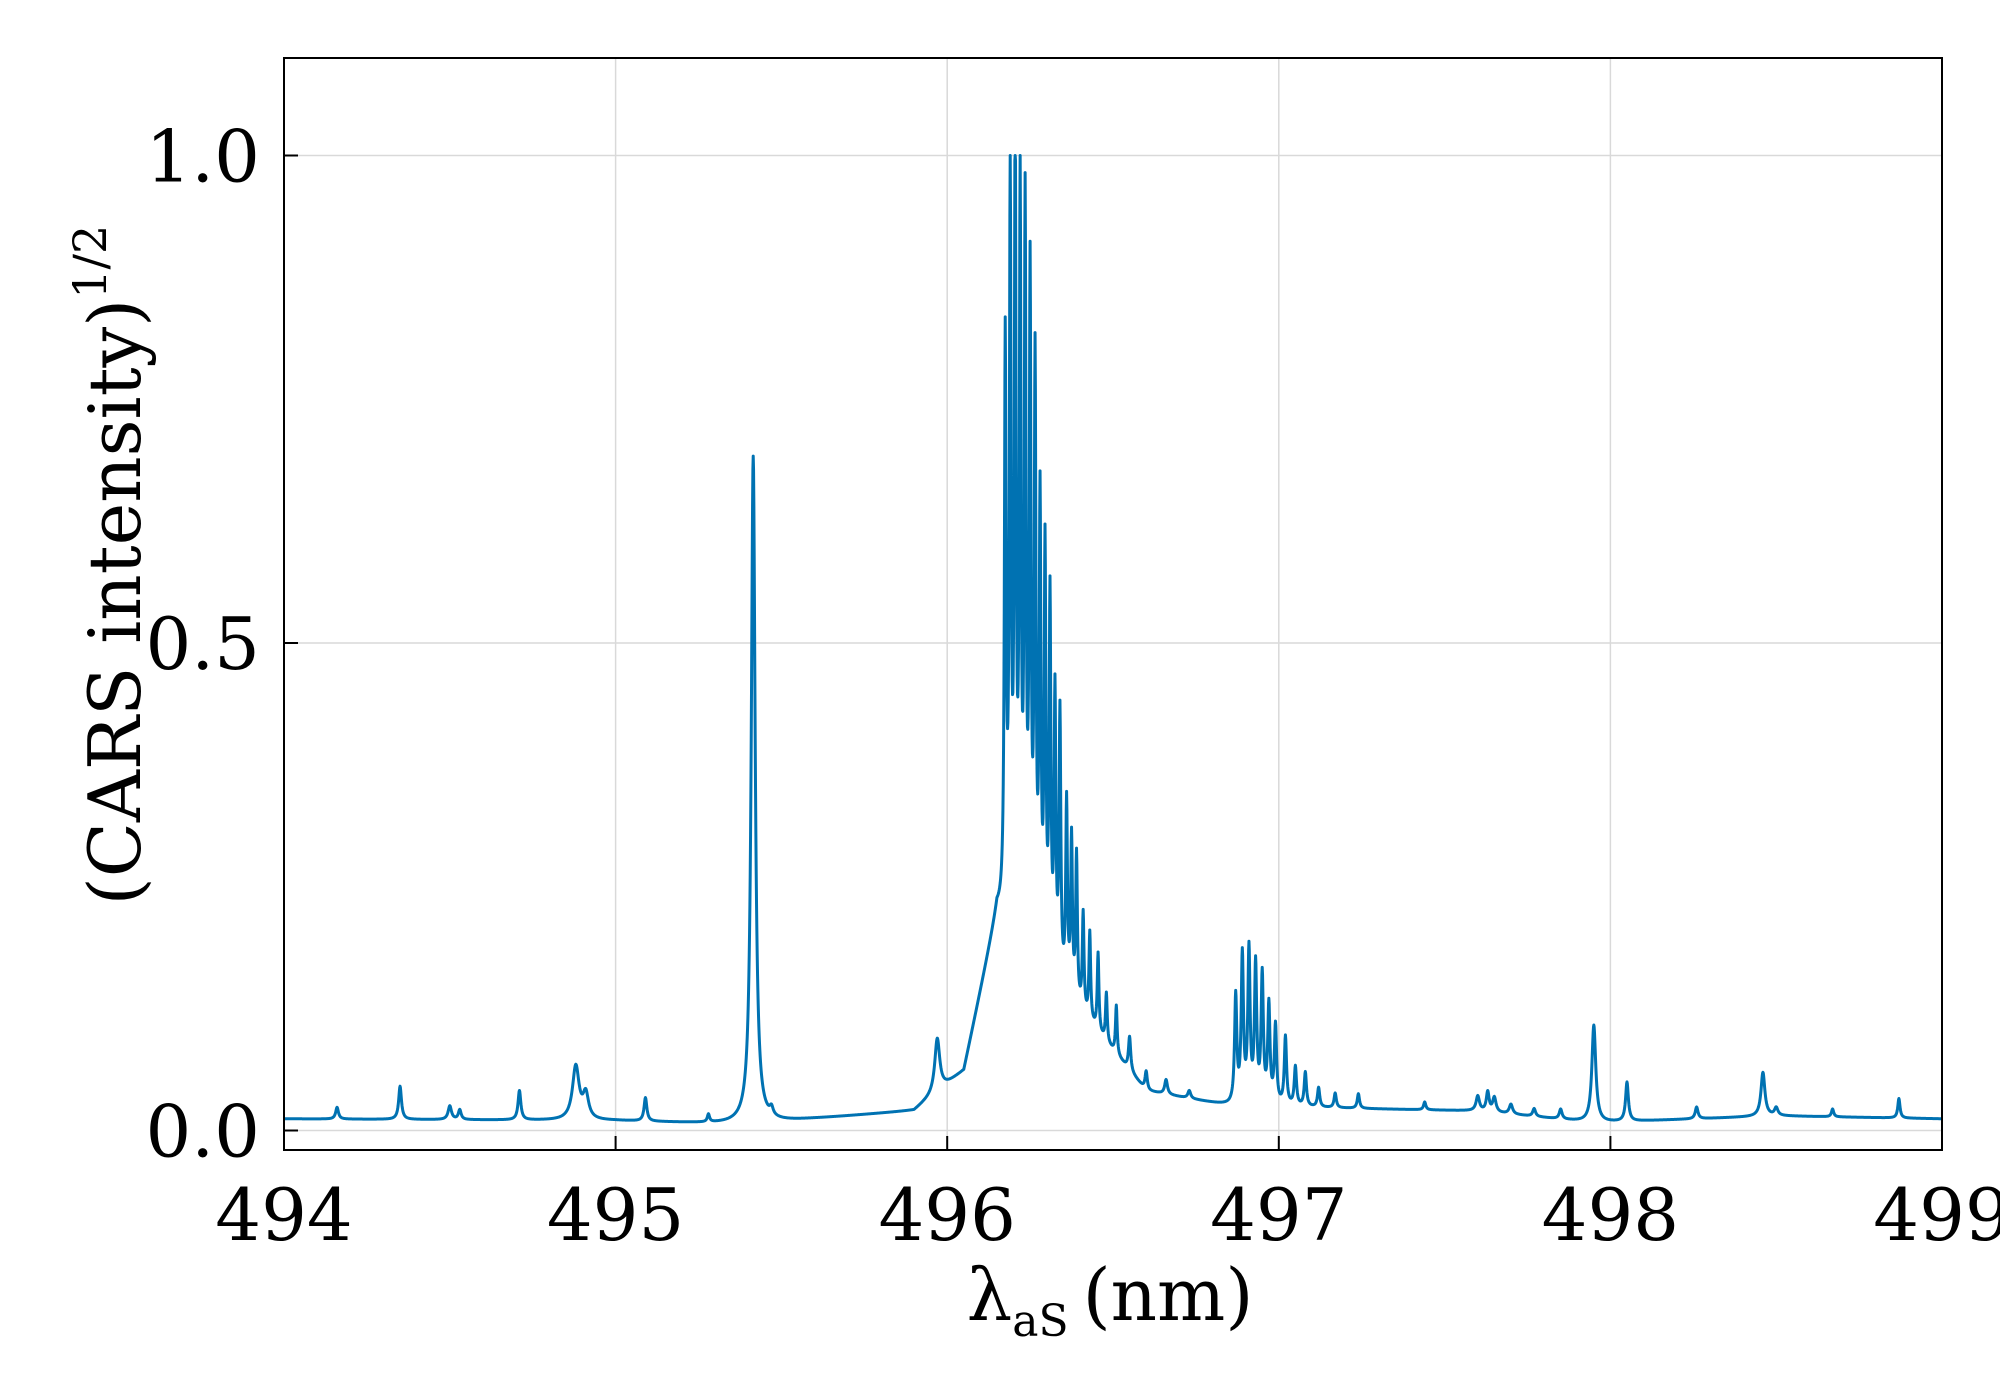 This screenshot has width=2000, height=1400. I want to click on y-tick-labels: 0.0 0.5 1.0, so click(202, 644).